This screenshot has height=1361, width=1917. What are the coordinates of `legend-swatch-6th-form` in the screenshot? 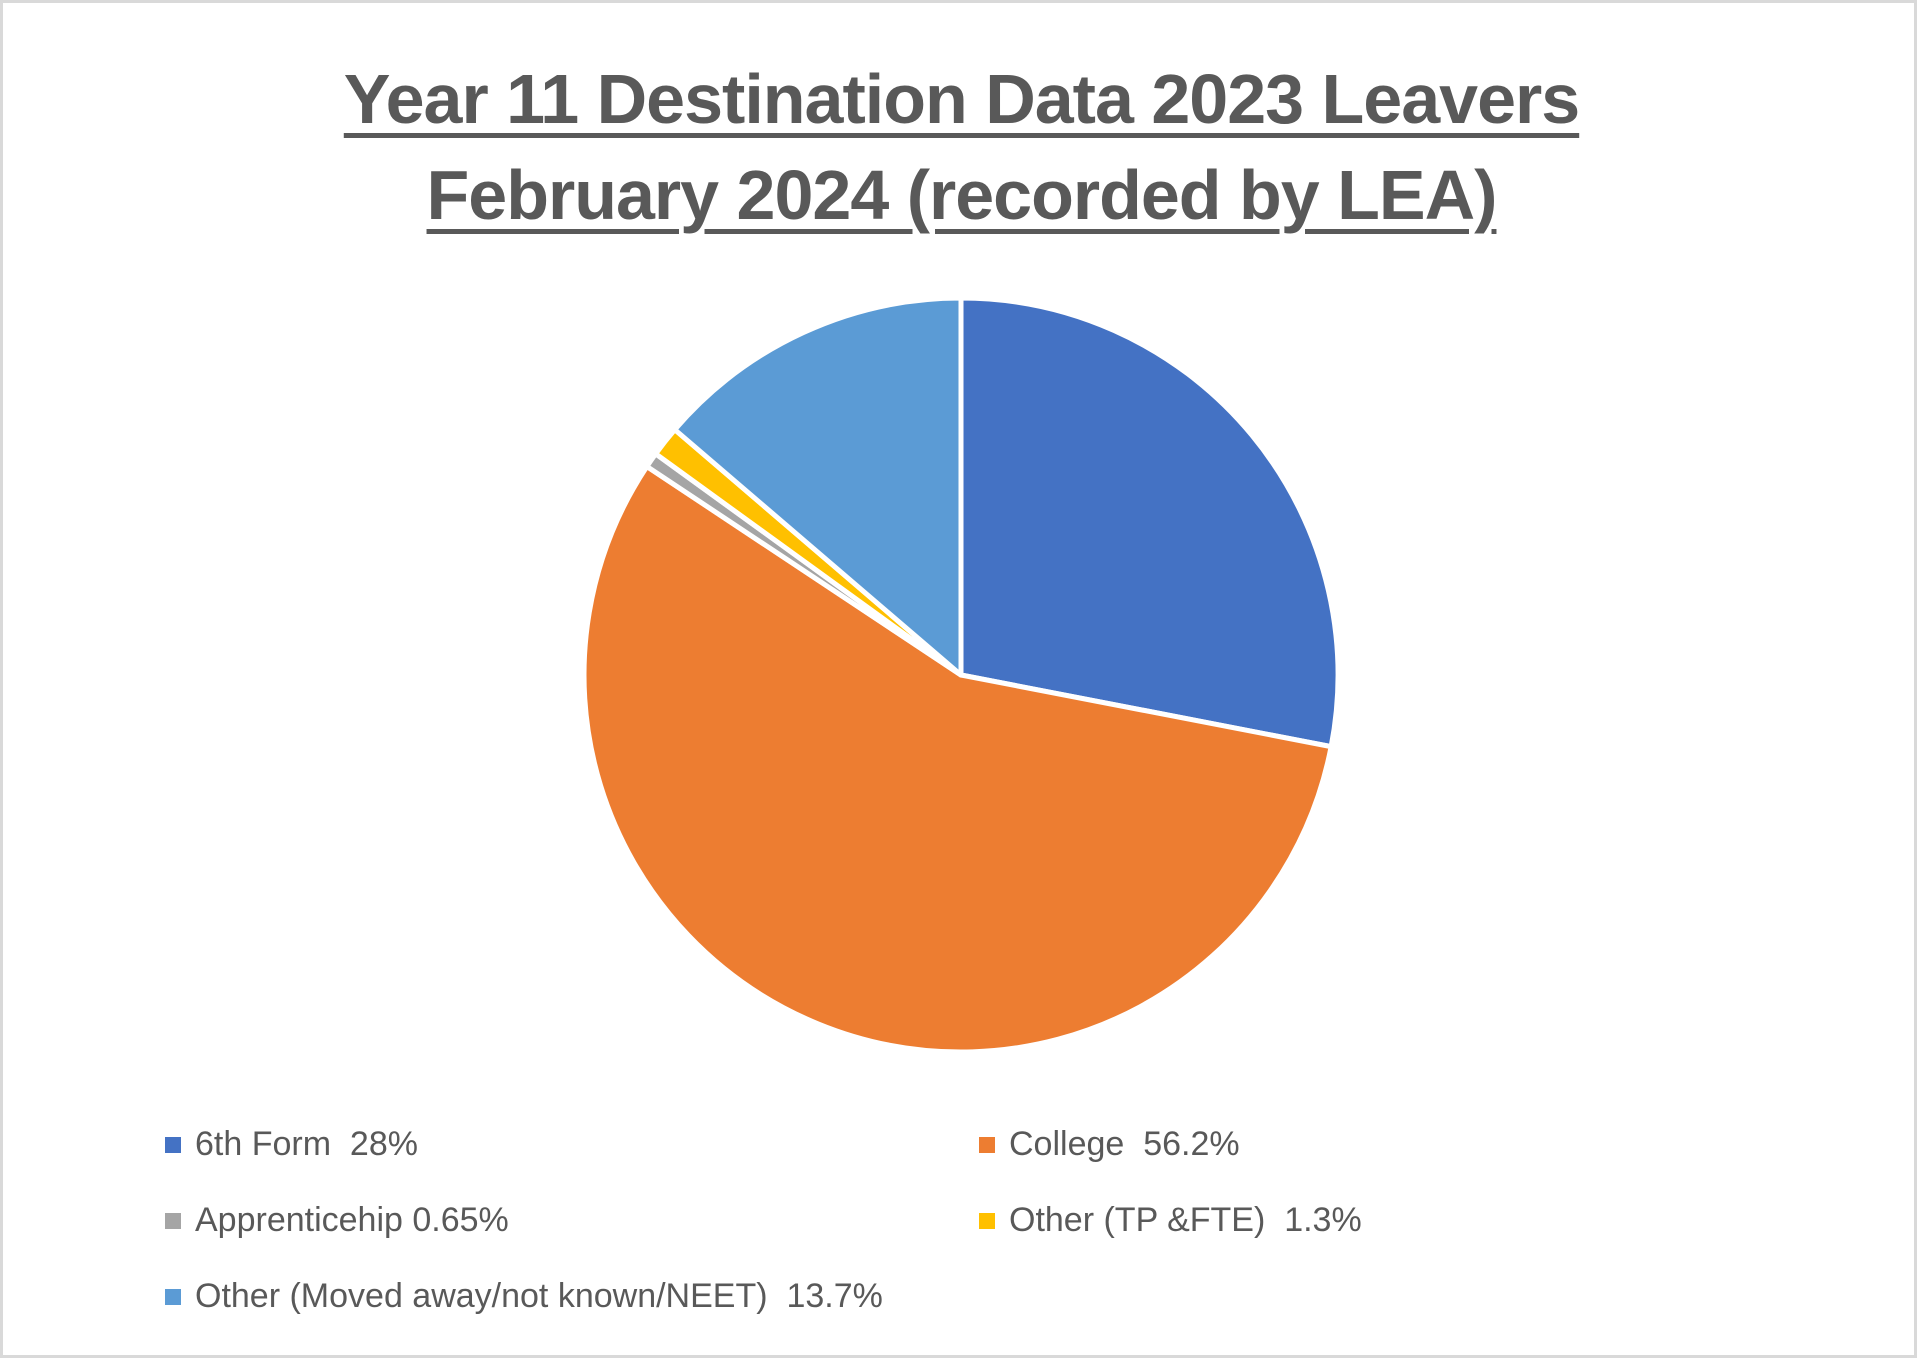 It's located at (173, 1144).